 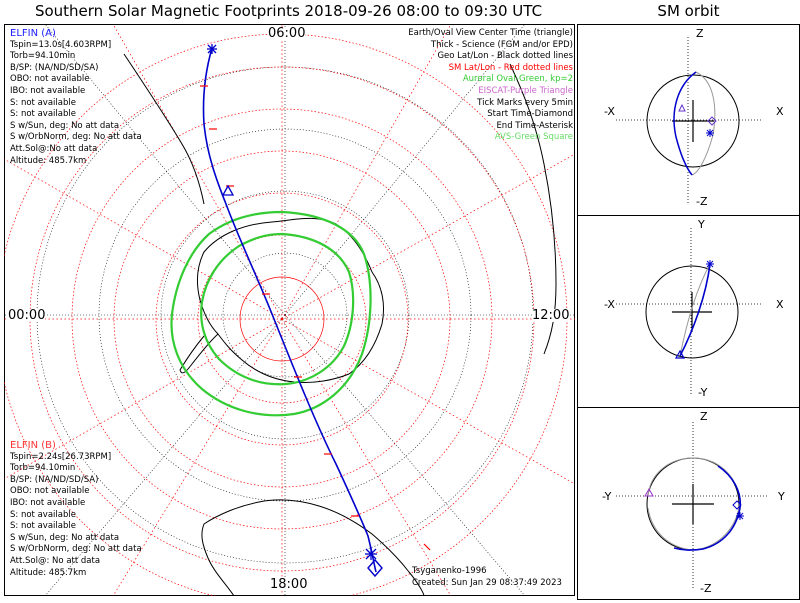 I want to click on elfin-b-line: IBO: not available, so click(x=48, y=502).